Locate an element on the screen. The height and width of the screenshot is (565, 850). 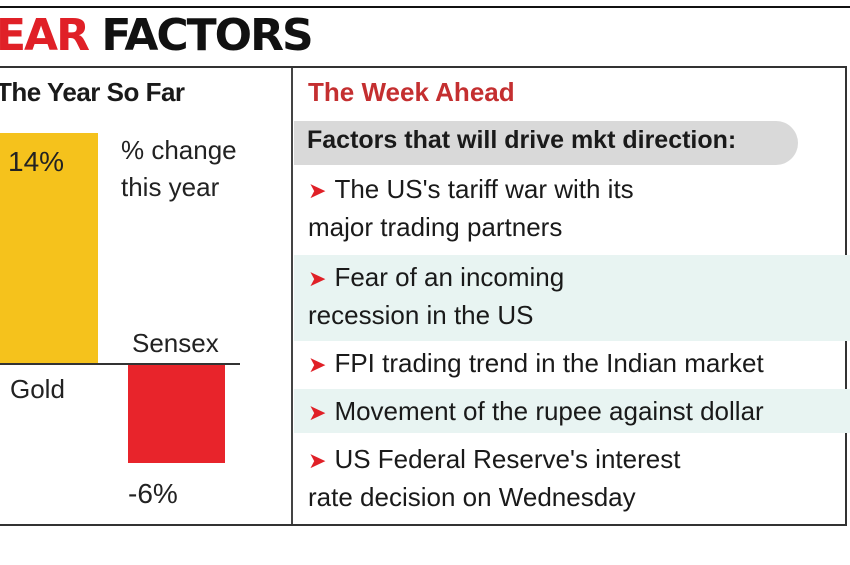
factor-line: ➤ Movement of the rupee against dollar is located at coordinates (536, 412).